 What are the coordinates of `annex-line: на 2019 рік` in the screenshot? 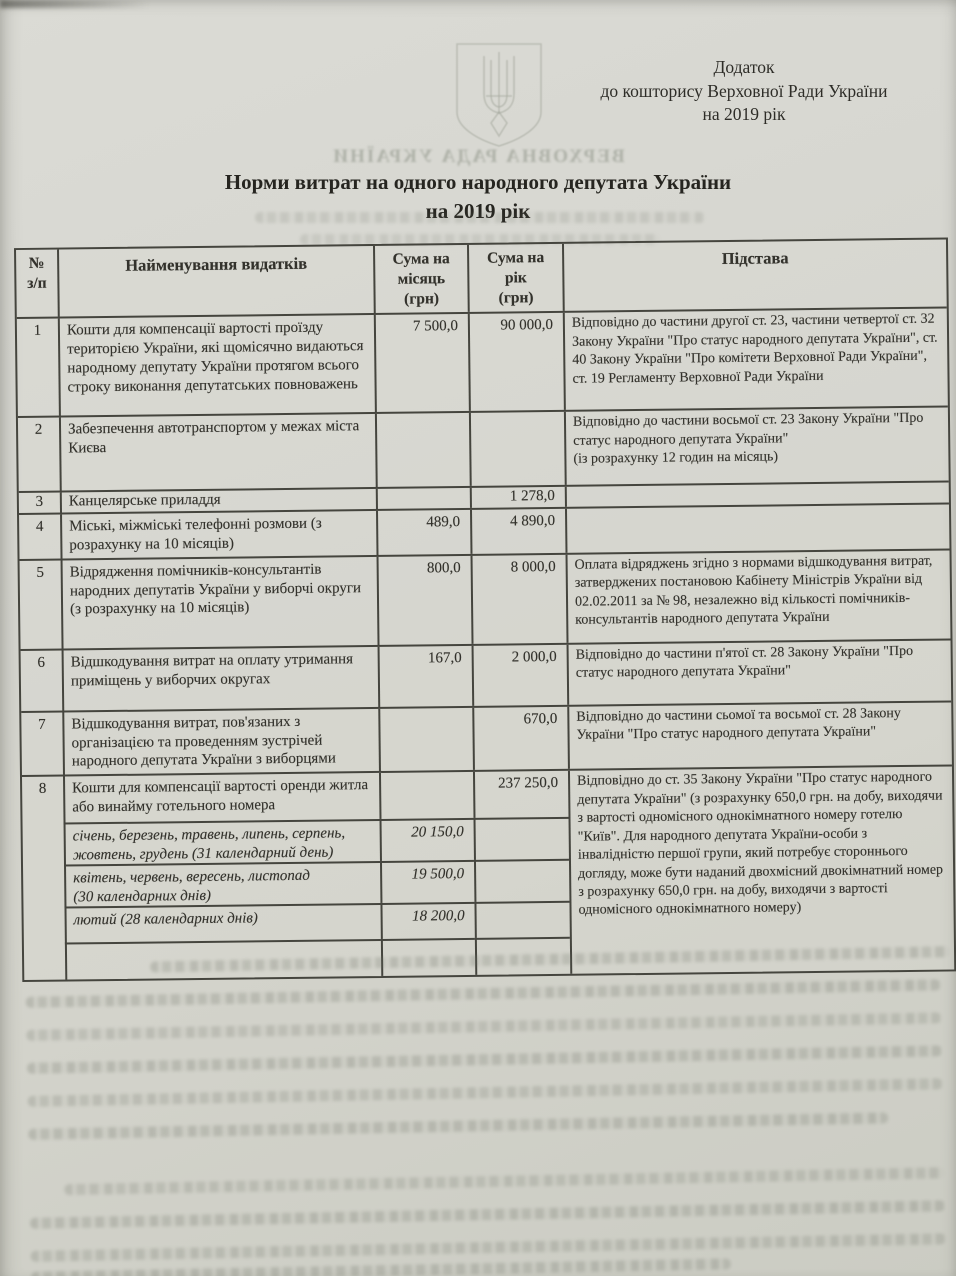 It's located at (744, 114).